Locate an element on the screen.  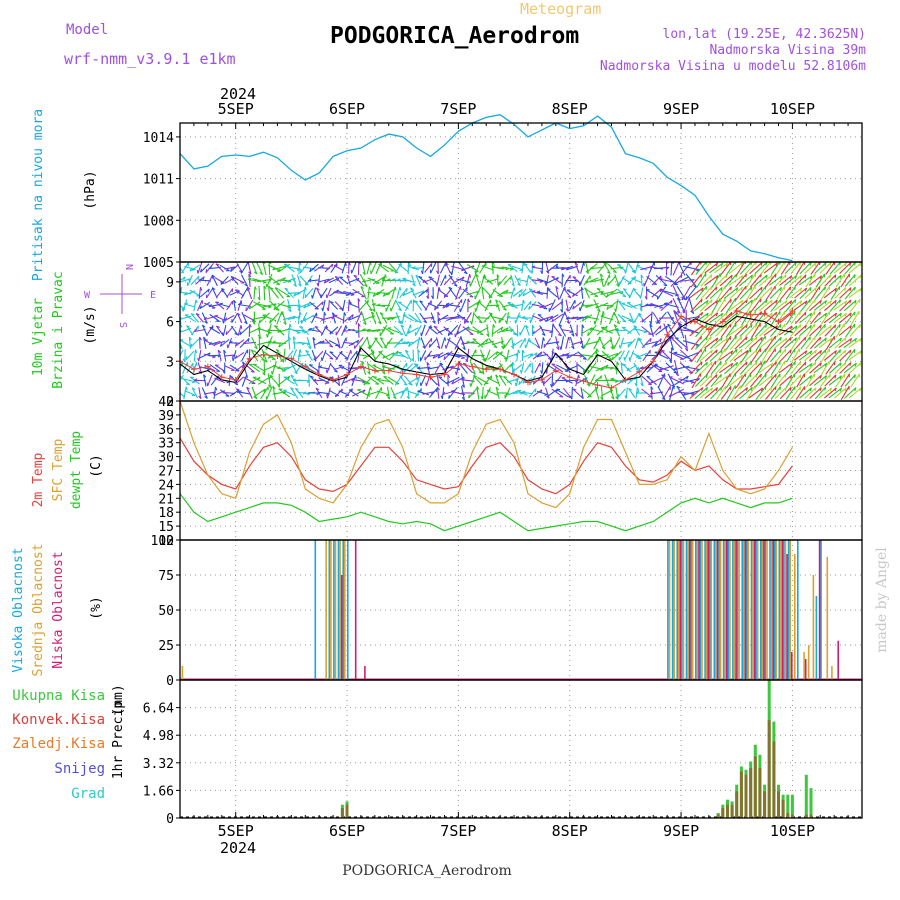
legend-graupel: Grad is located at coordinates (88, 794).